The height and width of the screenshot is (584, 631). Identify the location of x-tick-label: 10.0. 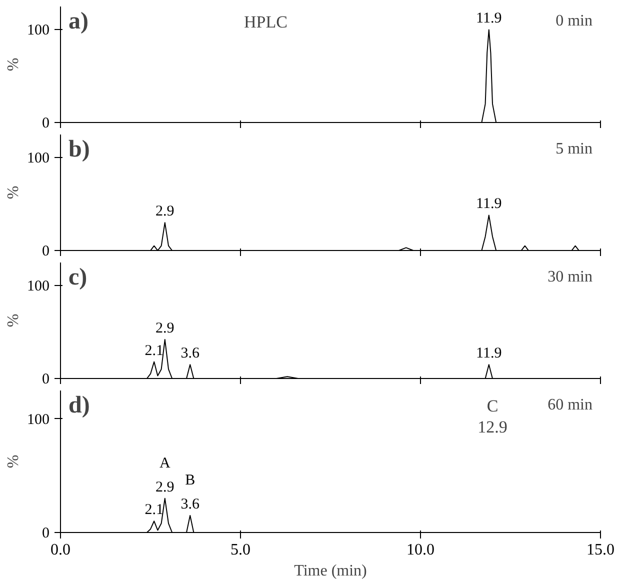
(420, 550).